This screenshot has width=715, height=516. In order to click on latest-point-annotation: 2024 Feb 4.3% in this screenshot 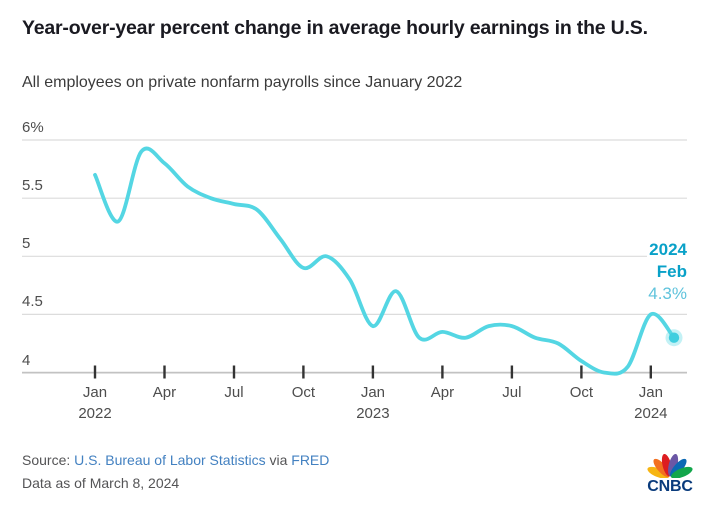, I will do `click(667, 272)`.